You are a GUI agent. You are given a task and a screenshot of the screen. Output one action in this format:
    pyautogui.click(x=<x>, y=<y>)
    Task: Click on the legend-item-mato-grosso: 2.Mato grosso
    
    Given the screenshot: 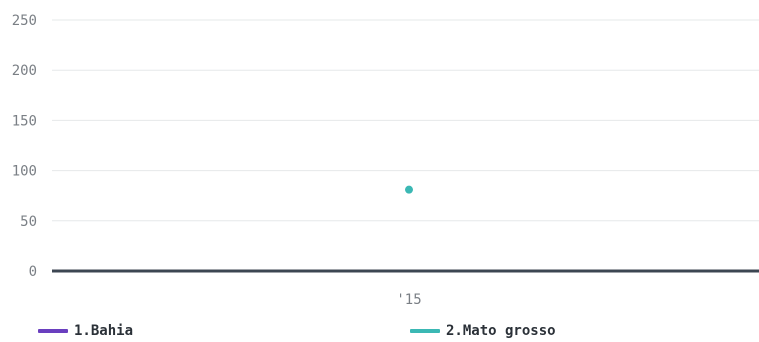 What is the action you would take?
    pyautogui.click(x=483, y=331)
    